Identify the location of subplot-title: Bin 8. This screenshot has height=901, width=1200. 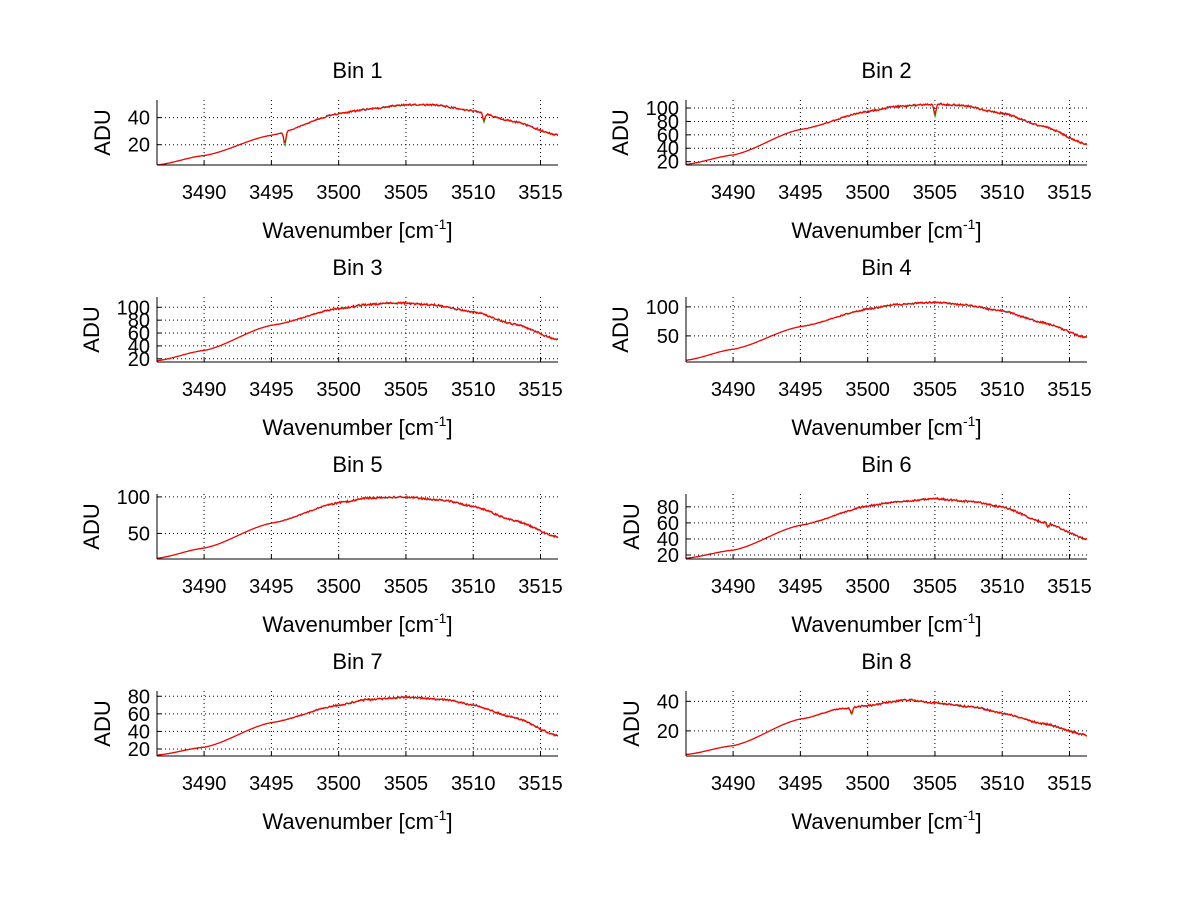
(886, 661).